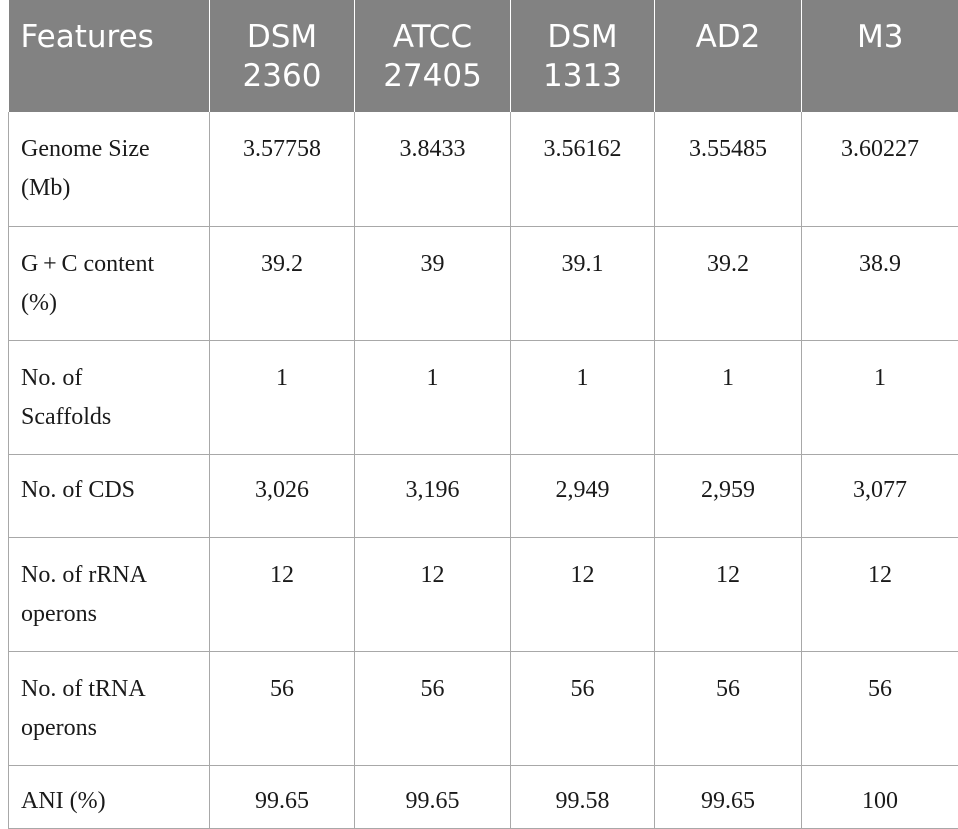  What do you see at coordinates (433, 169) in the screenshot?
I see `table-cell: 3.8433` at bounding box center [433, 169].